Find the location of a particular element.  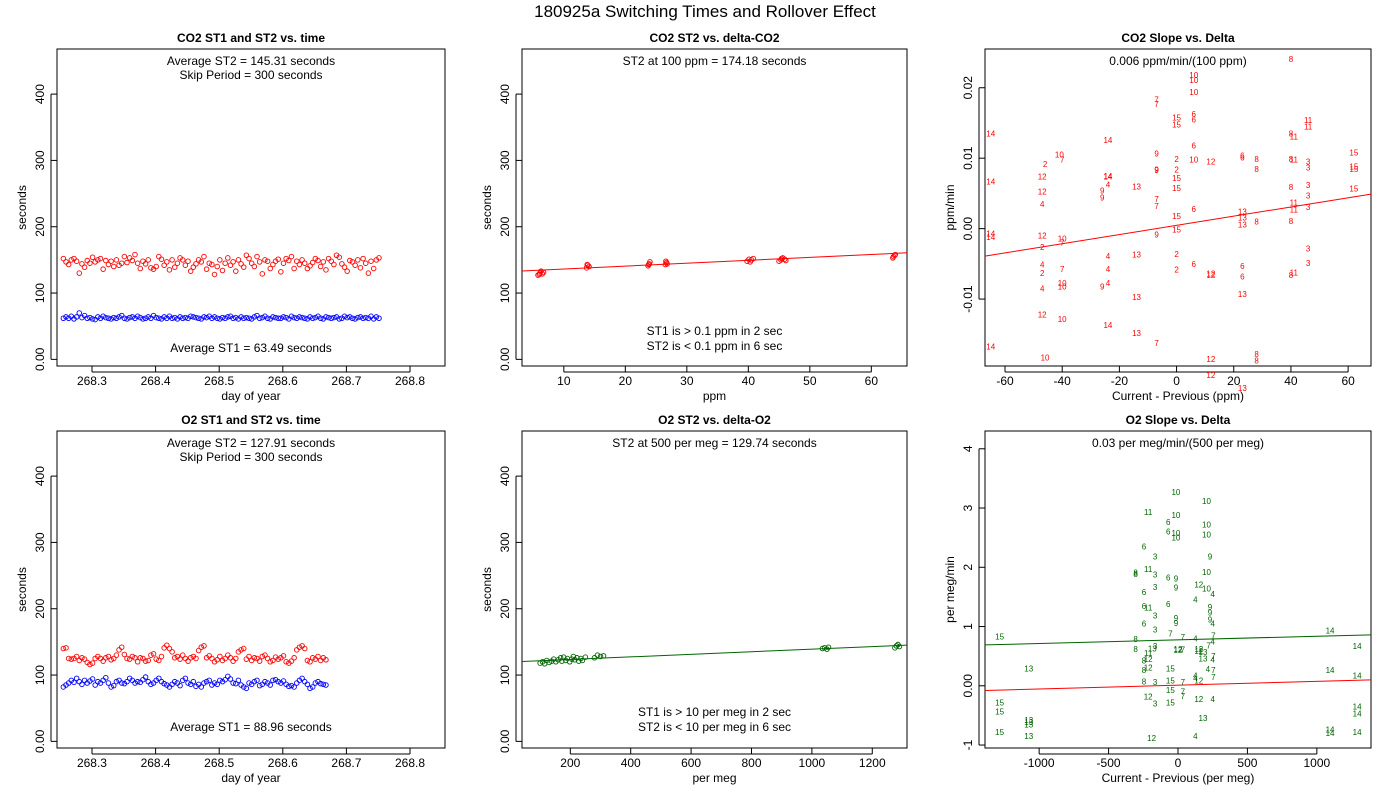

x-tick-label: 500 is located at coordinates (1247, 763).